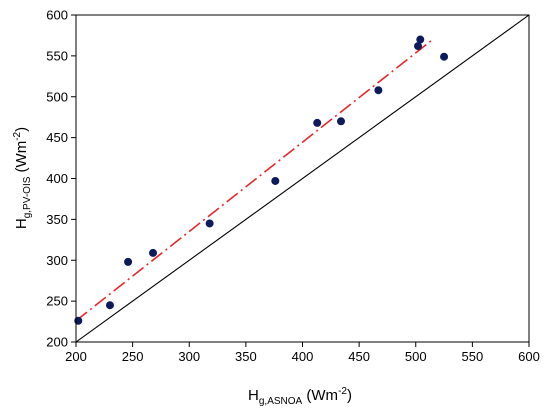 The width and height of the screenshot is (550, 410). I want to click on x-tick-label: 350, so click(246, 356).